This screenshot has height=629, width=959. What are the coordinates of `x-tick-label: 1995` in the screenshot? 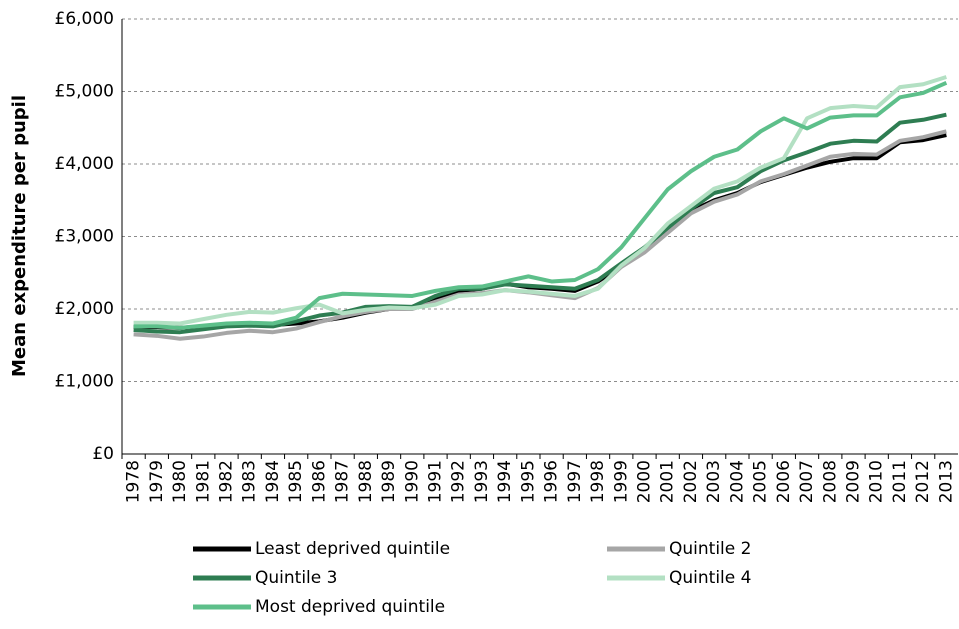 It's located at (528, 481).